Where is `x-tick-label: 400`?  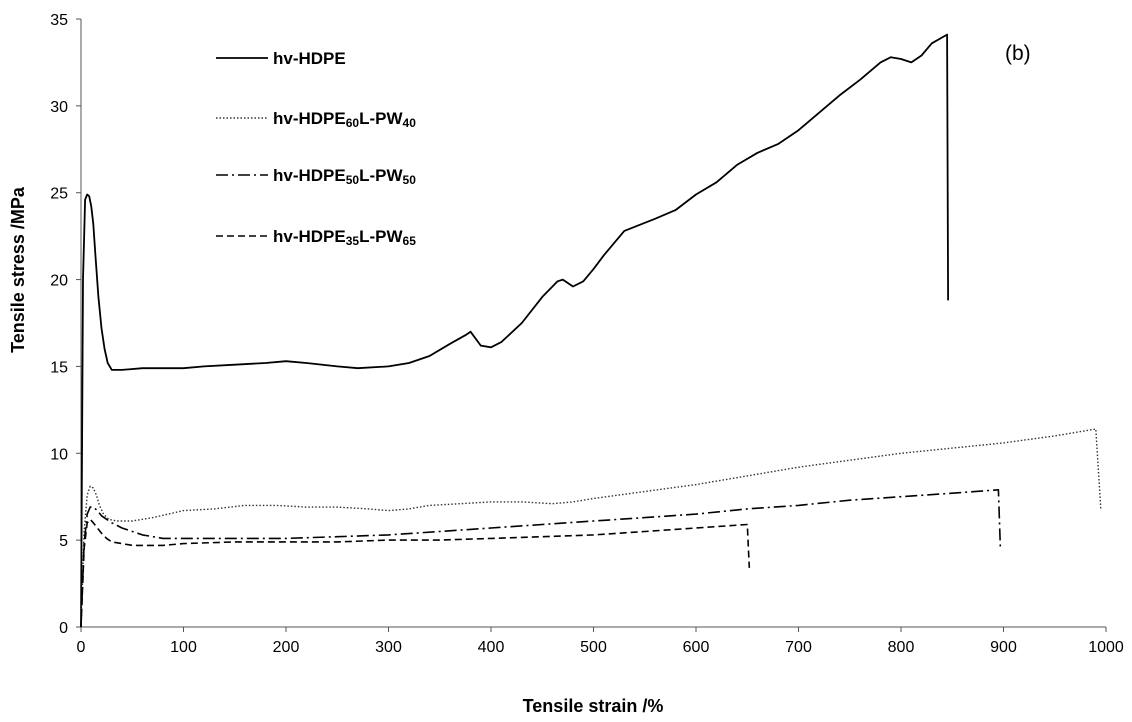
x-tick-label: 400 is located at coordinates (491, 647).